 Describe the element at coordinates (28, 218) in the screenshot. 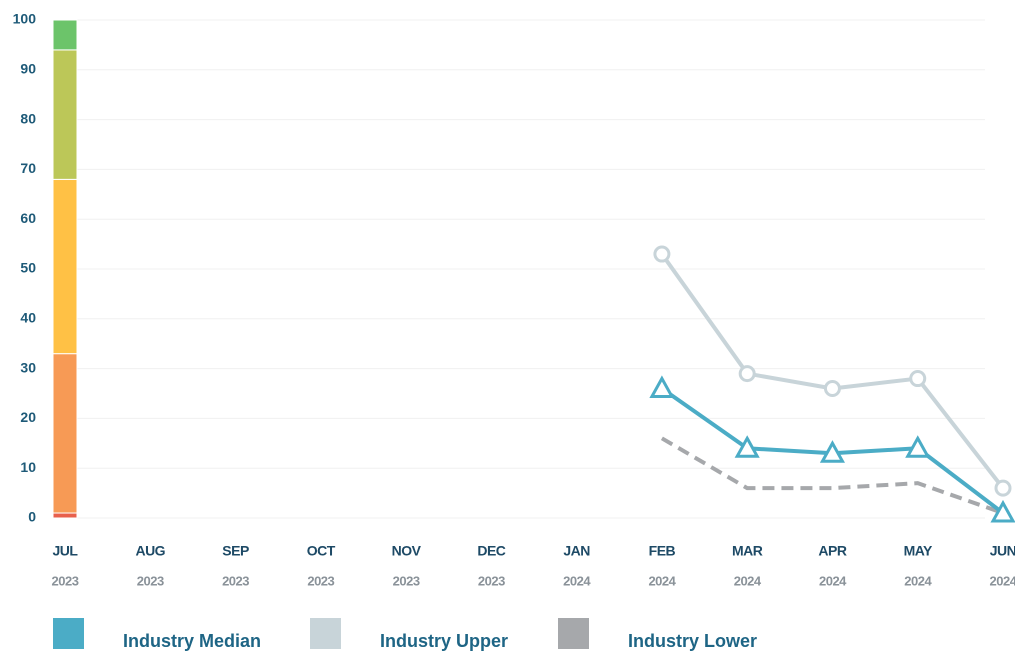

I see `y-tick-label: 60` at that location.